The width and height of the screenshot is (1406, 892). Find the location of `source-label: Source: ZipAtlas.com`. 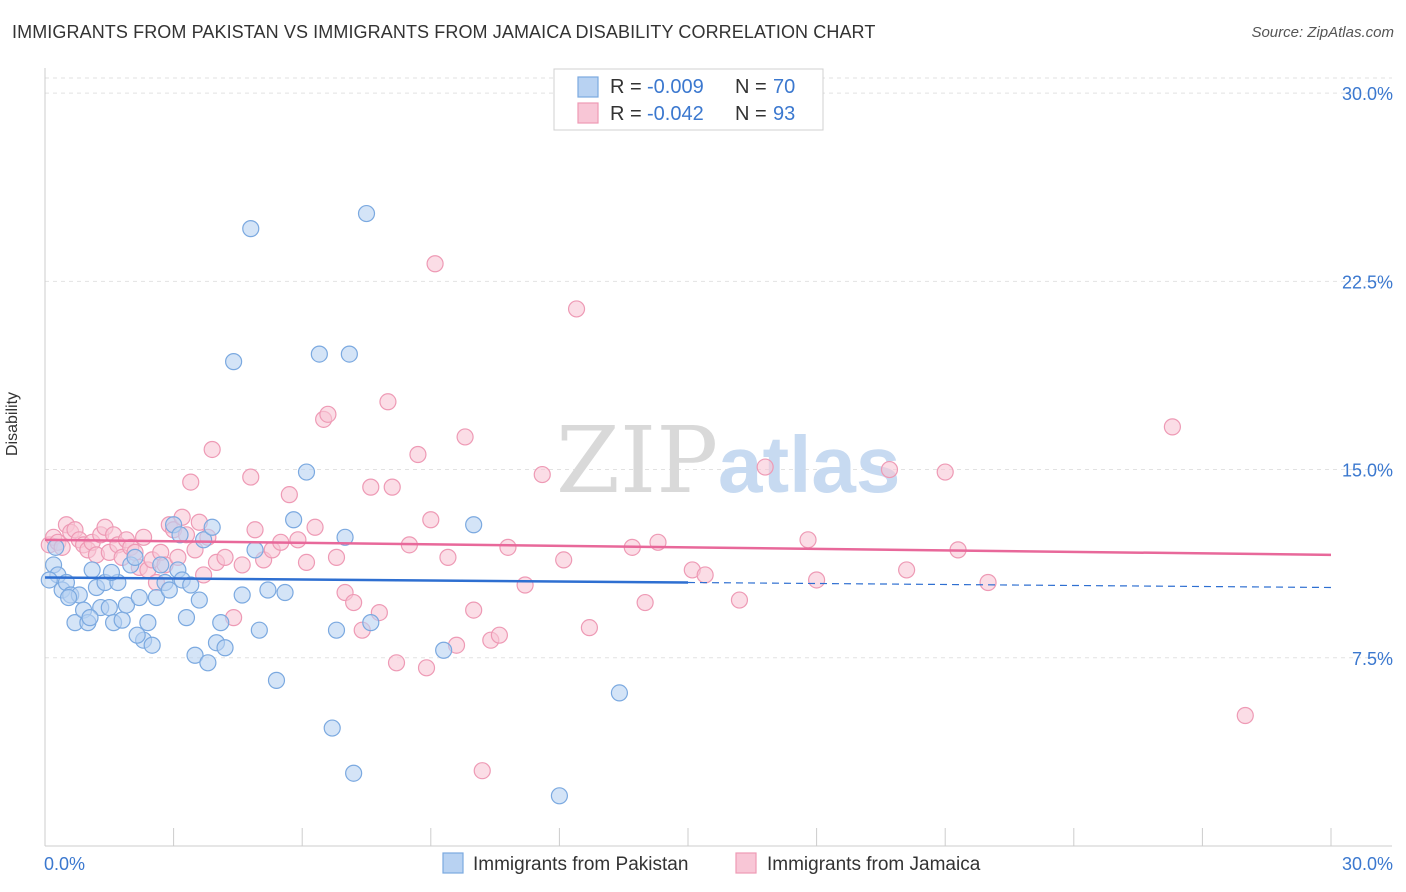

source-label: Source: ZipAtlas.com is located at coordinates (1322, 32).